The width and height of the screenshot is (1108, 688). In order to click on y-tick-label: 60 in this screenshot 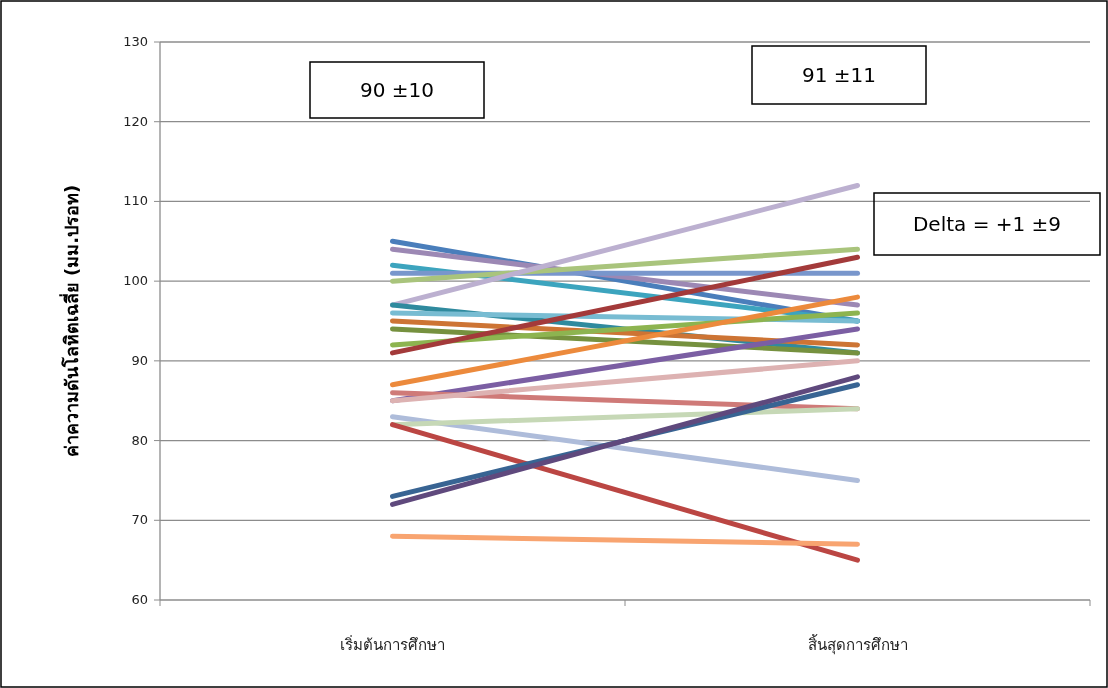, I will do `click(139, 599)`.